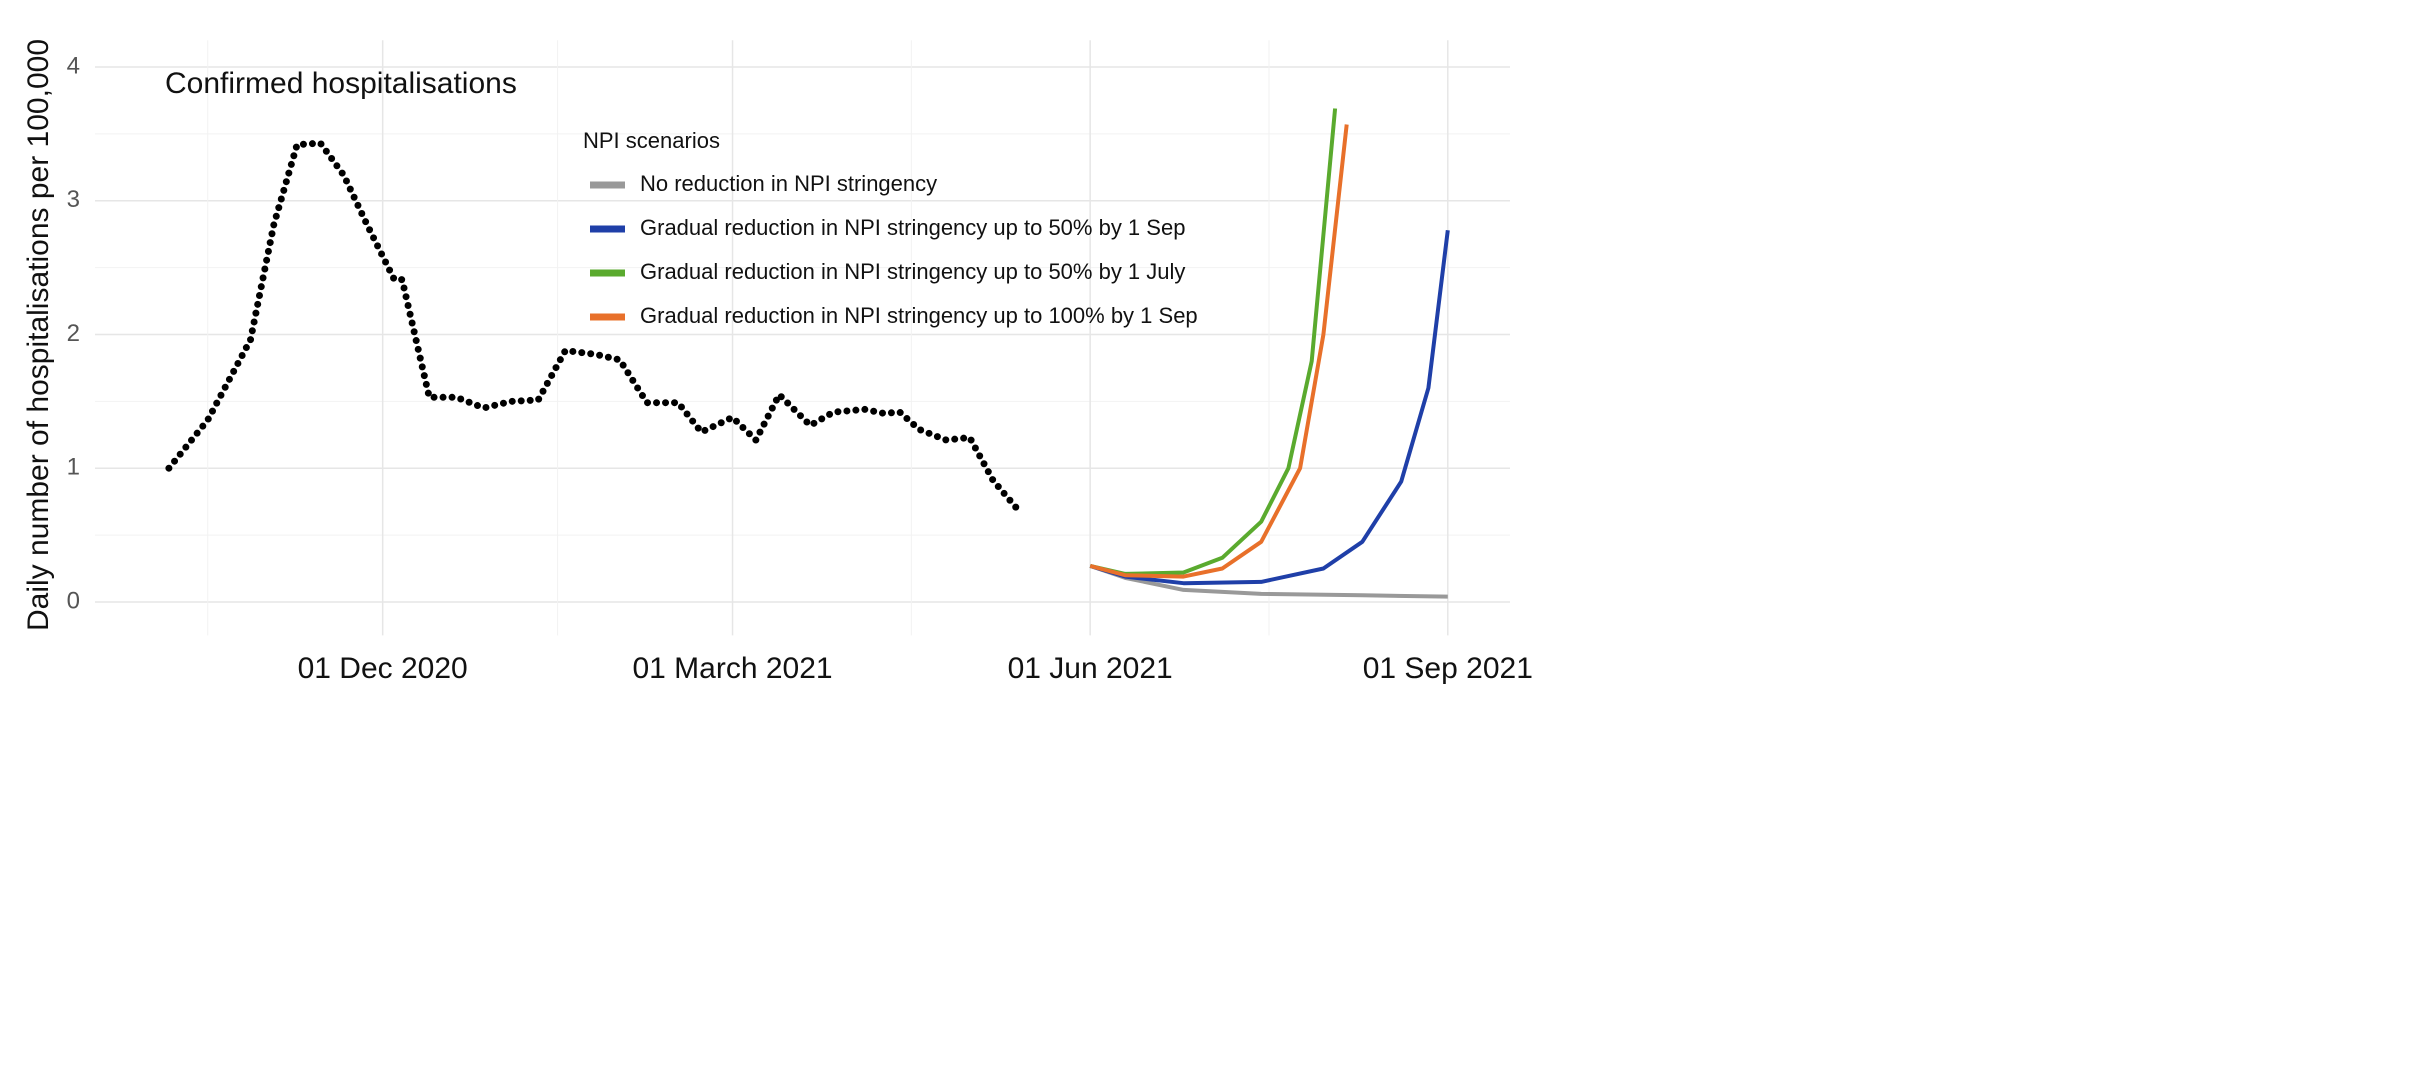  What do you see at coordinates (1448, 668) in the screenshot?
I see `x-tick-label: 01 Sep 2021` at bounding box center [1448, 668].